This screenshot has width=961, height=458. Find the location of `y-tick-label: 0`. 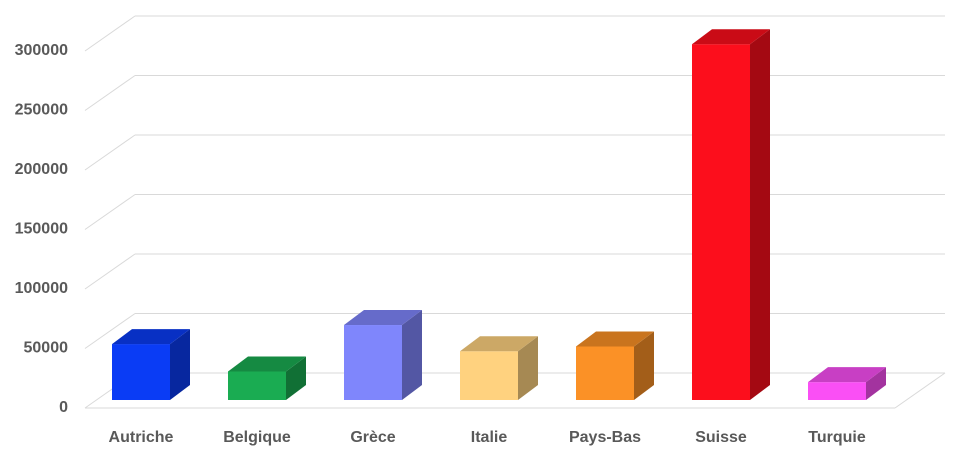

y-tick-label: 0 is located at coordinates (63, 407).